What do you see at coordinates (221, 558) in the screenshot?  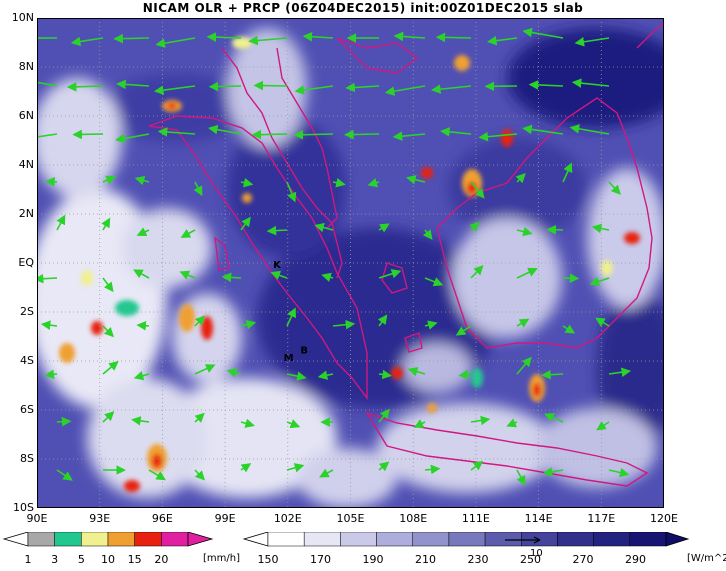 I see `precip-unit: [mm/h]` at bounding box center [221, 558].